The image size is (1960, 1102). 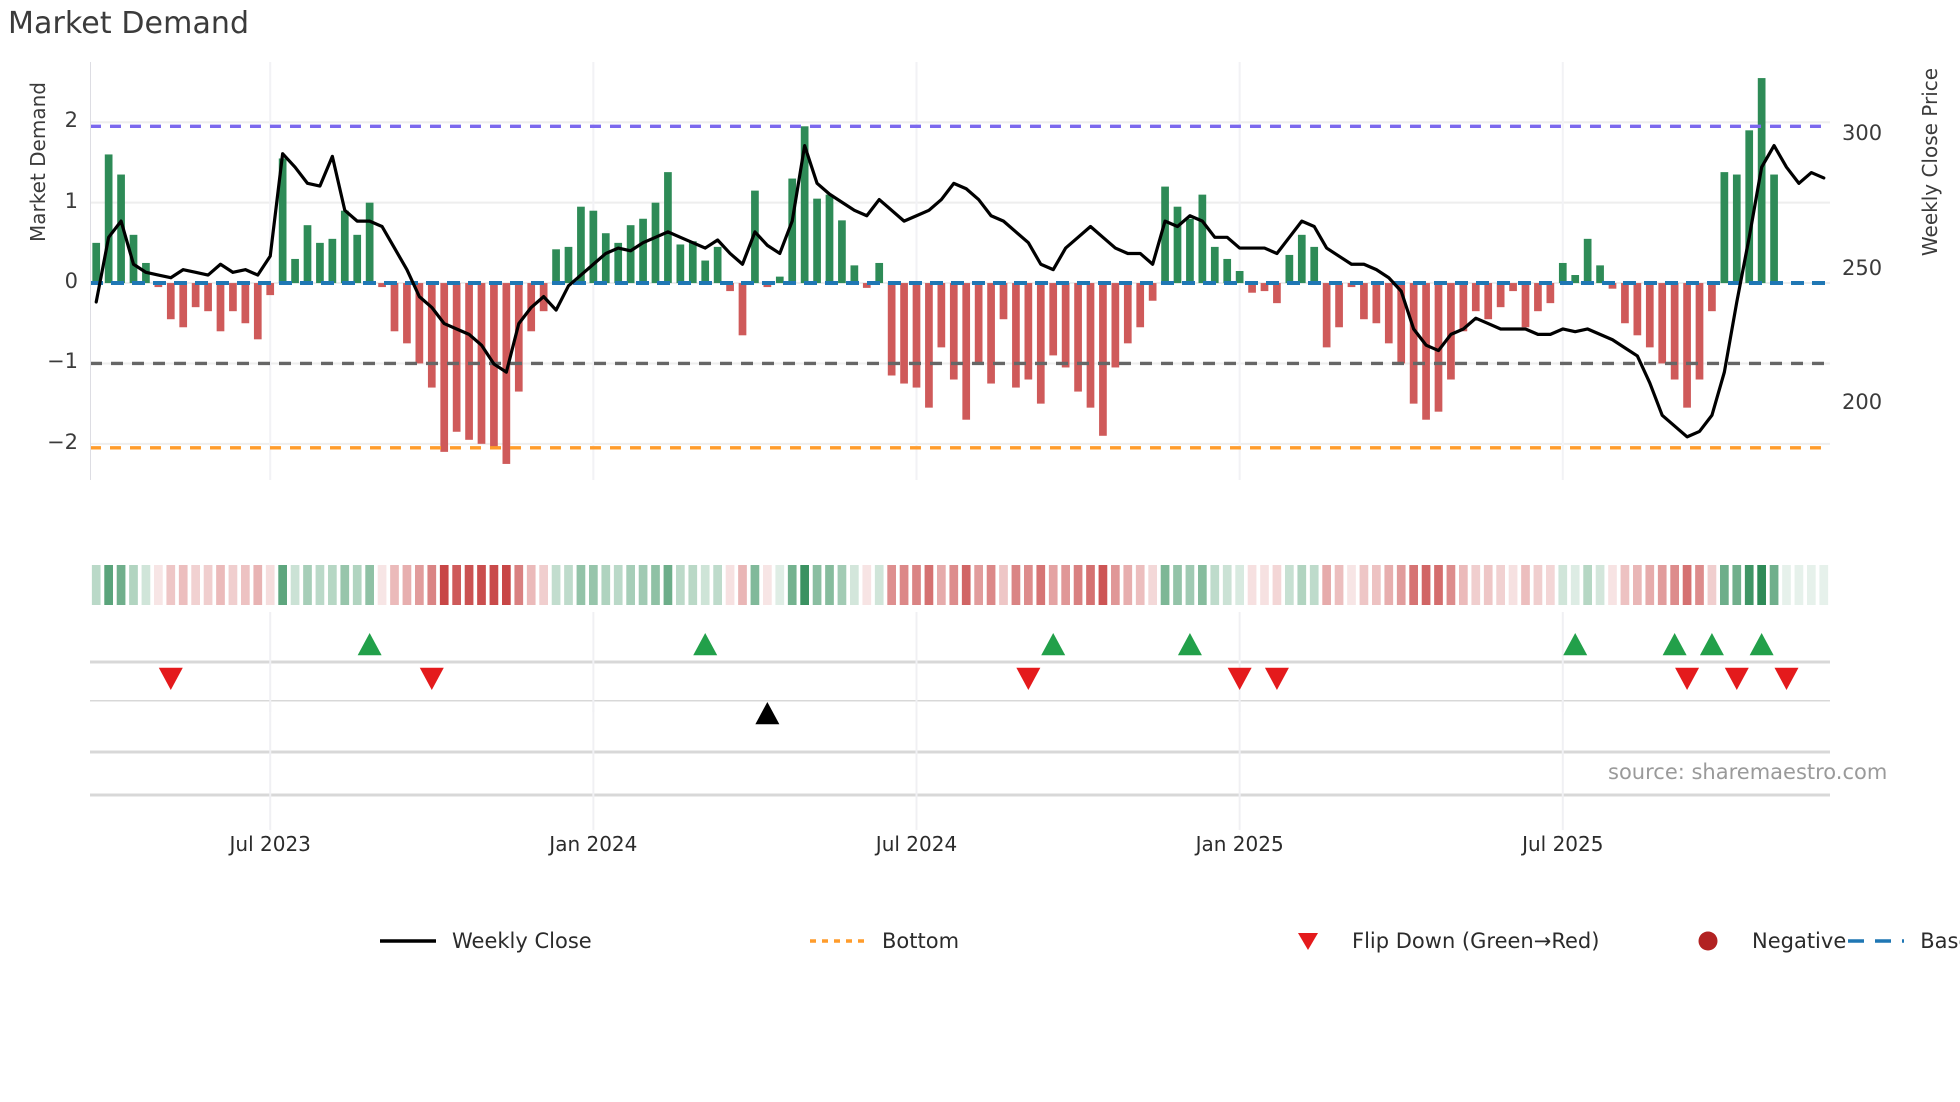 I want to click on dotted-line-icon, so click(x=838, y=941).